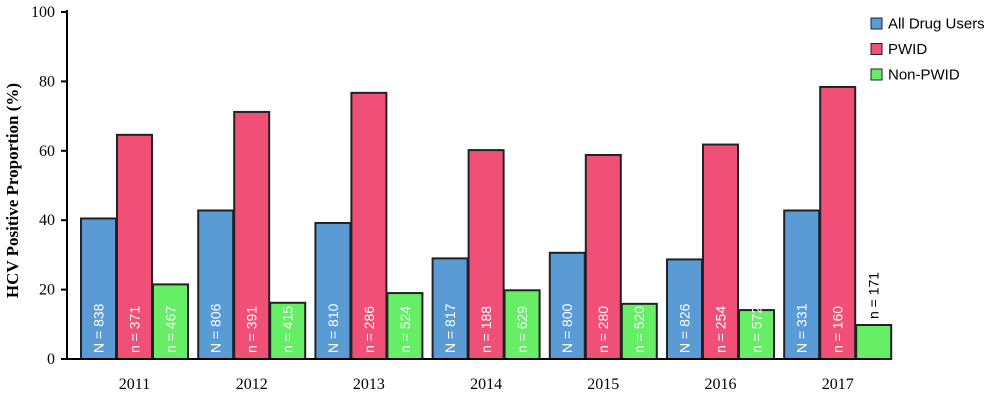 This screenshot has height=403, width=1000. What do you see at coordinates (720, 251) in the screenshot?
I see `bar-pwid-2016` at bounding box center [720, 251].